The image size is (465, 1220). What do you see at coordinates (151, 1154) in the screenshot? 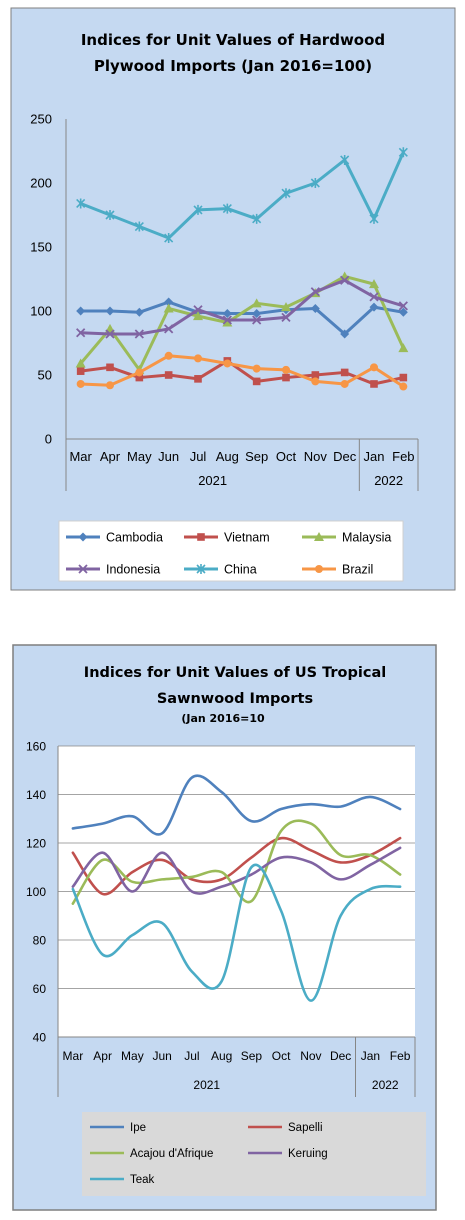
I see `legend-item-acajou-d-afrique: Acajou d'Afrique` at bounding box center [151, 1154].